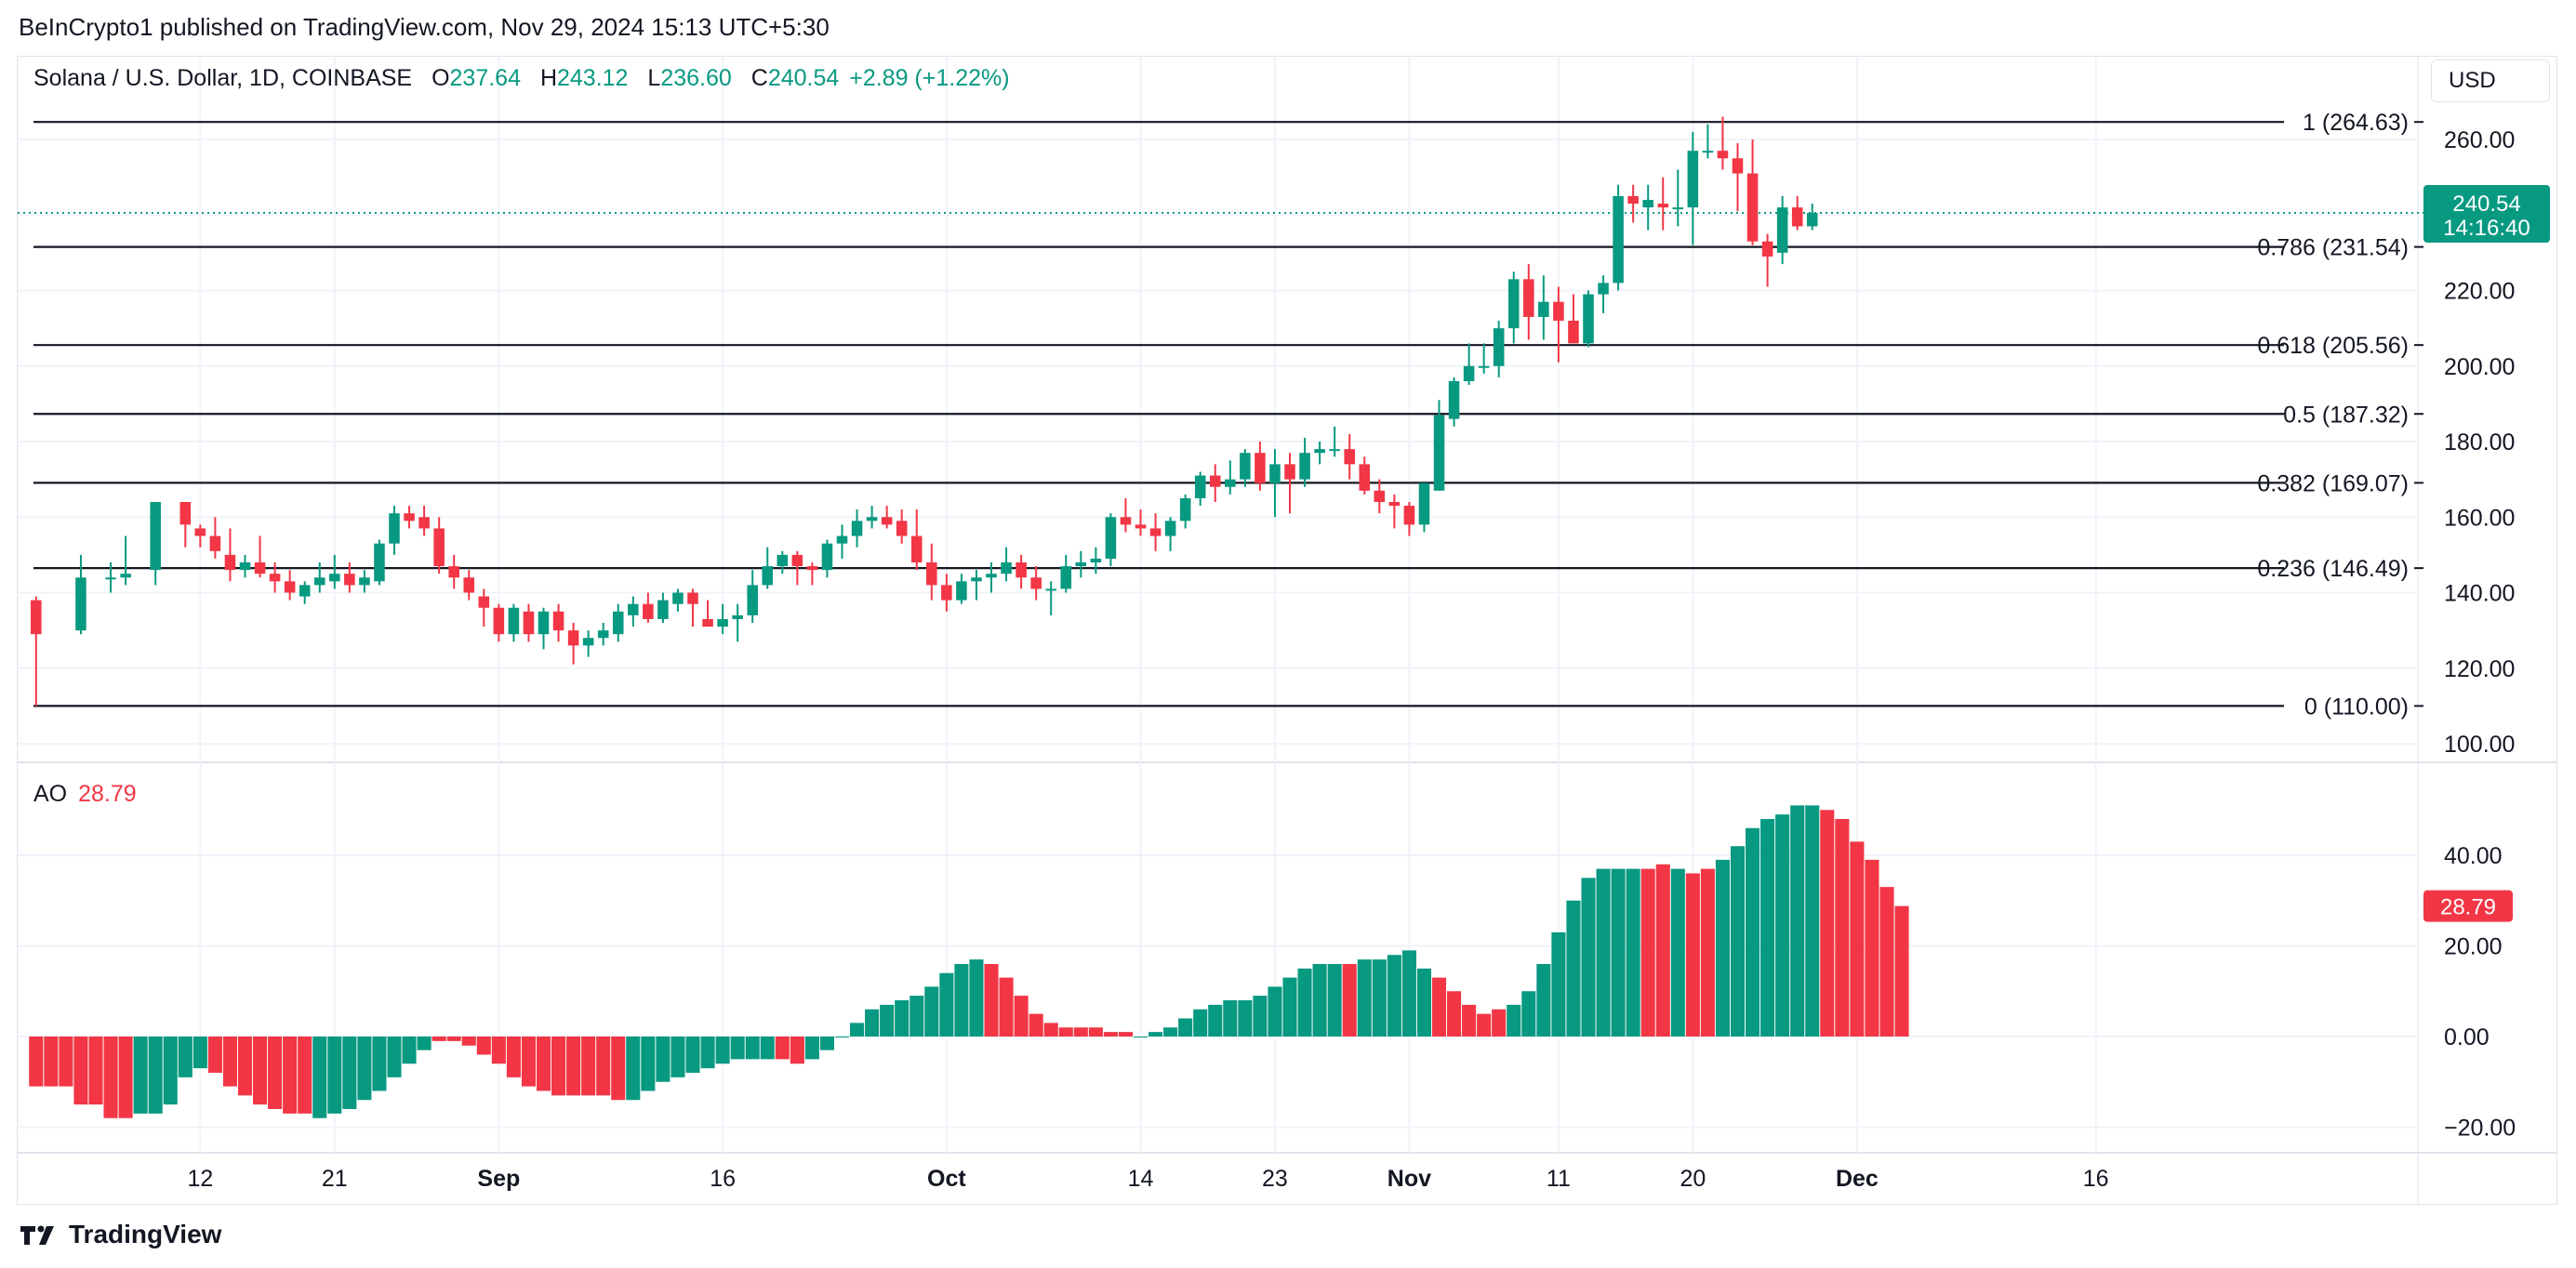 The height and width of the screenshot is (1268, 2576). I want to click on ao-badge, so click(2468, 906).